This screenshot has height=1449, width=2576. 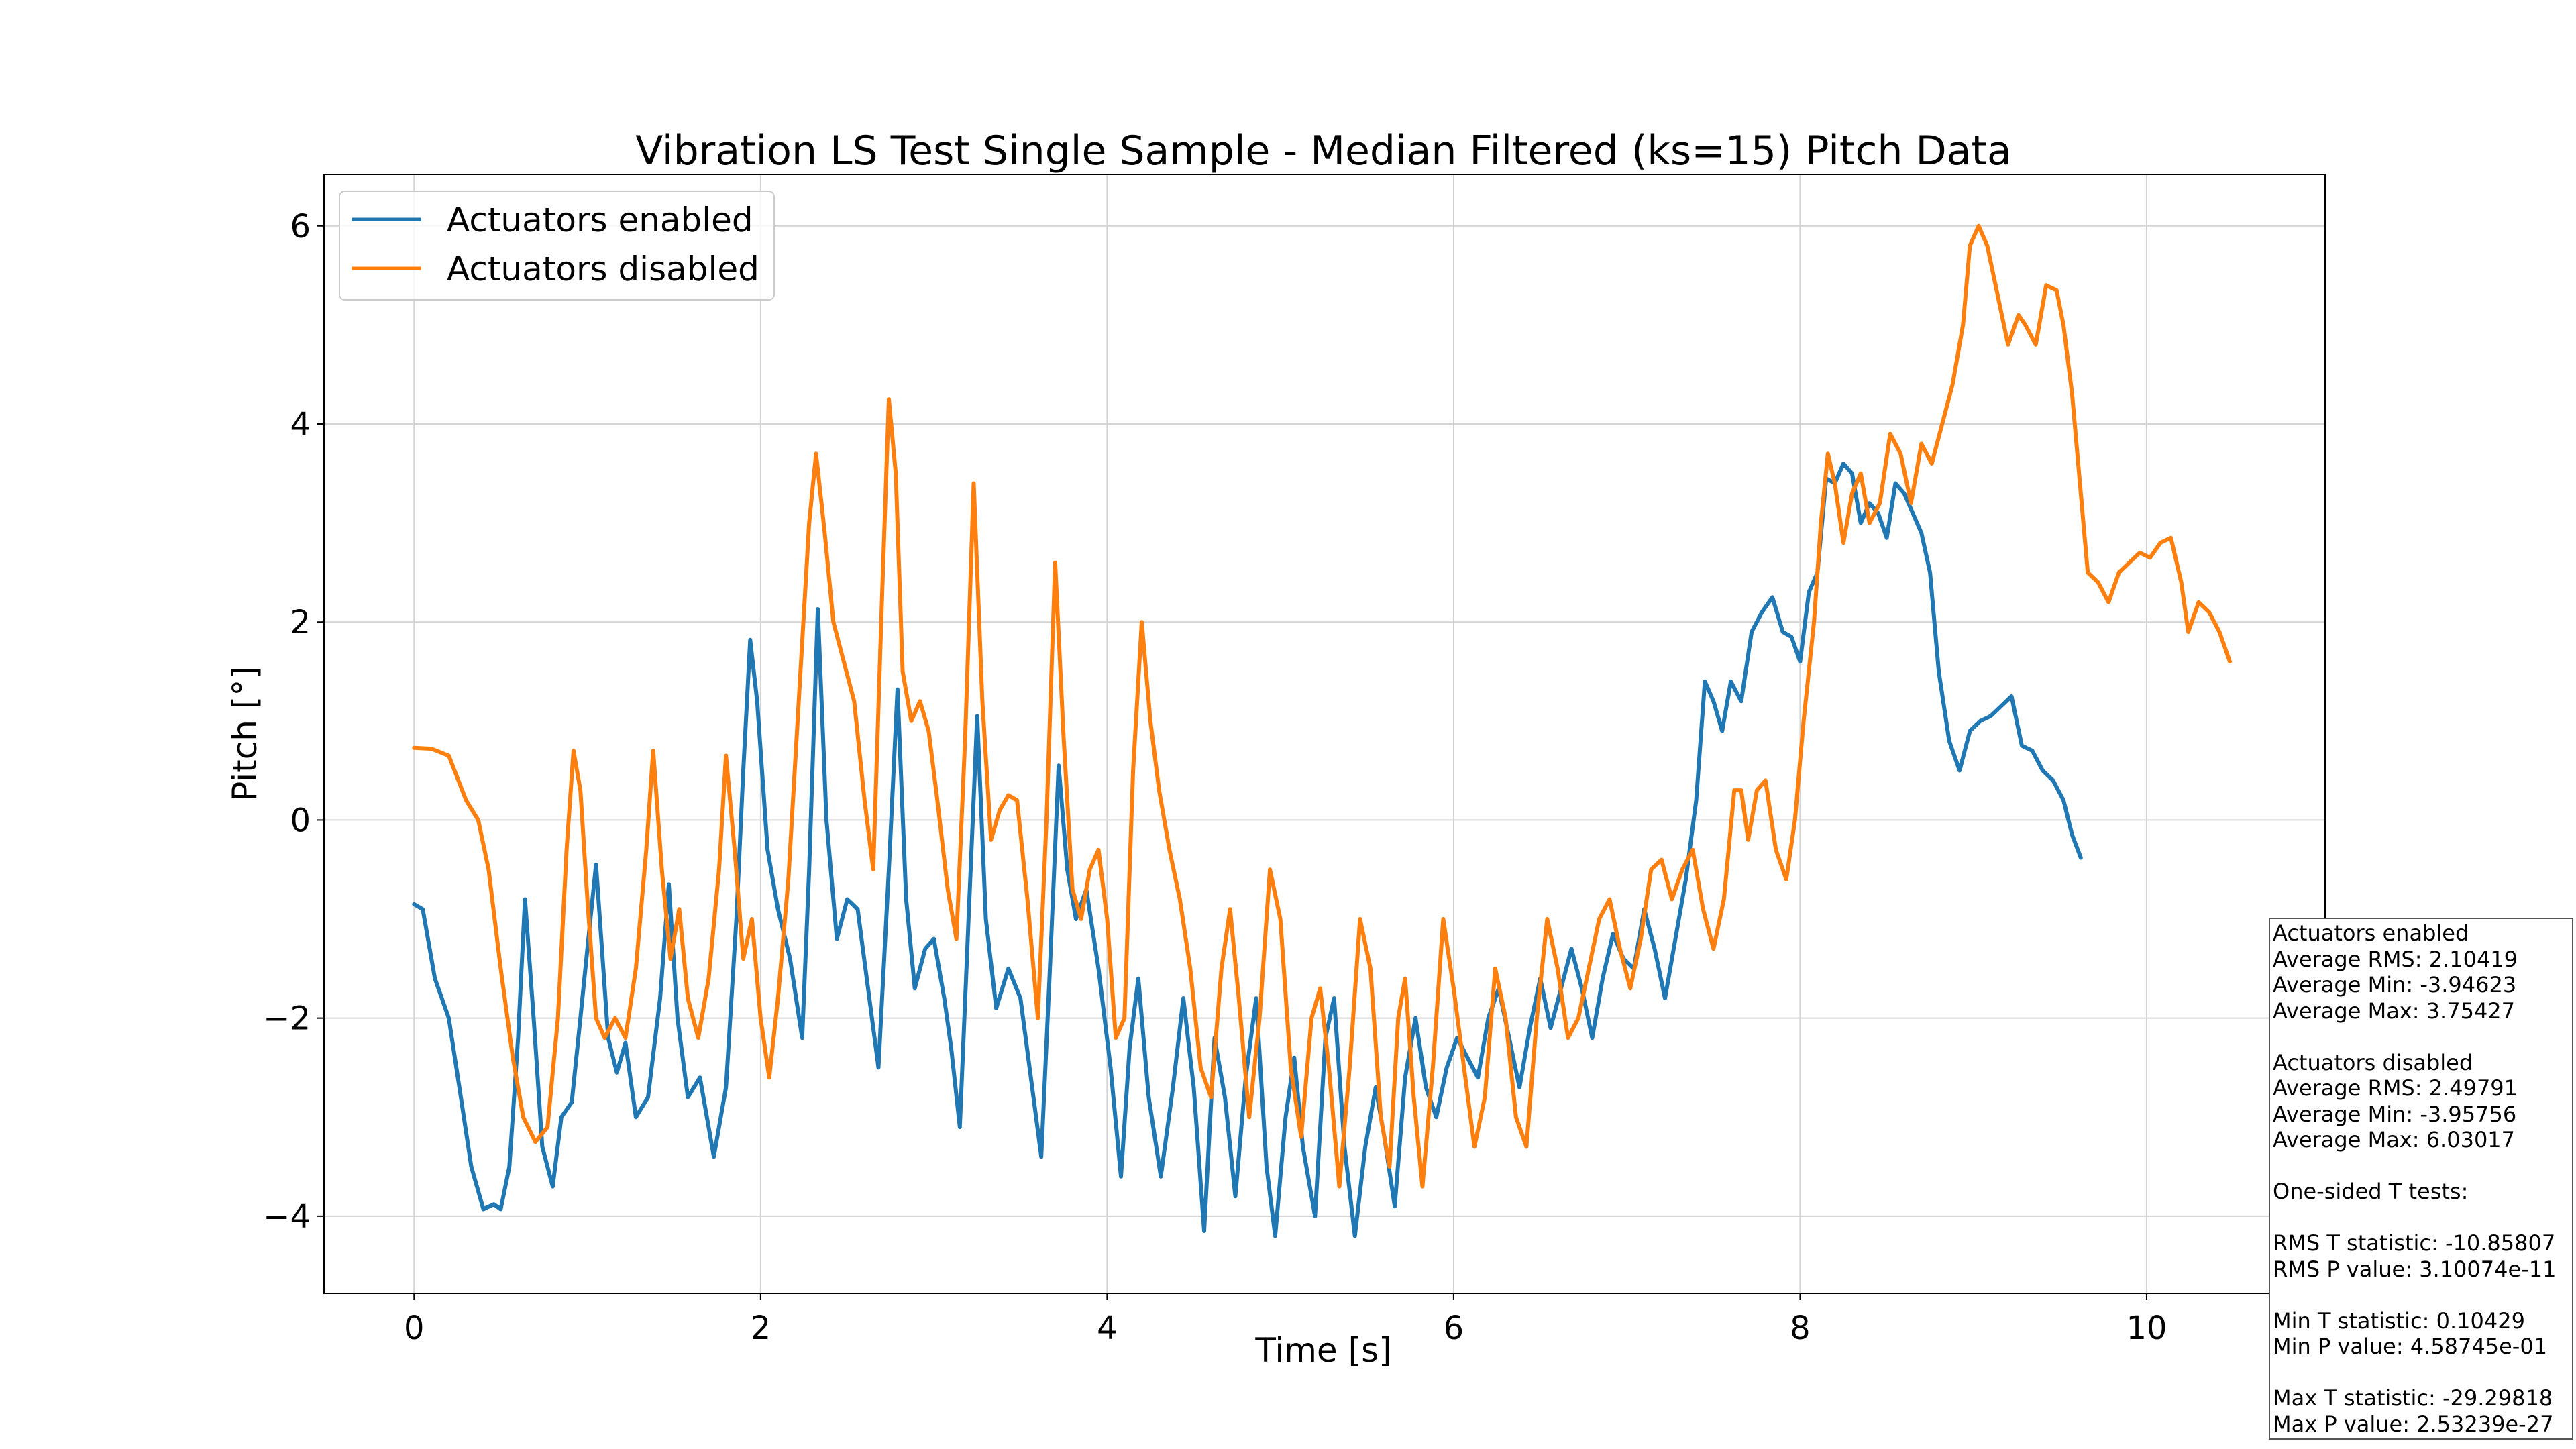 What do you see at coordinates (244, 734) in the screenshot?
I see `y-axis-title: Pitch [°]` at bounding box center [244, 734].